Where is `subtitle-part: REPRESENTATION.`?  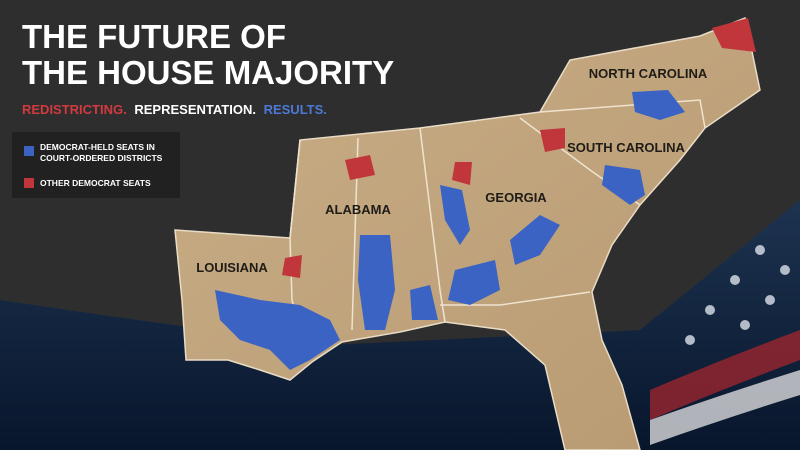 subtitle-part: REPRESENTATION. is located at coordinates (195, 109).